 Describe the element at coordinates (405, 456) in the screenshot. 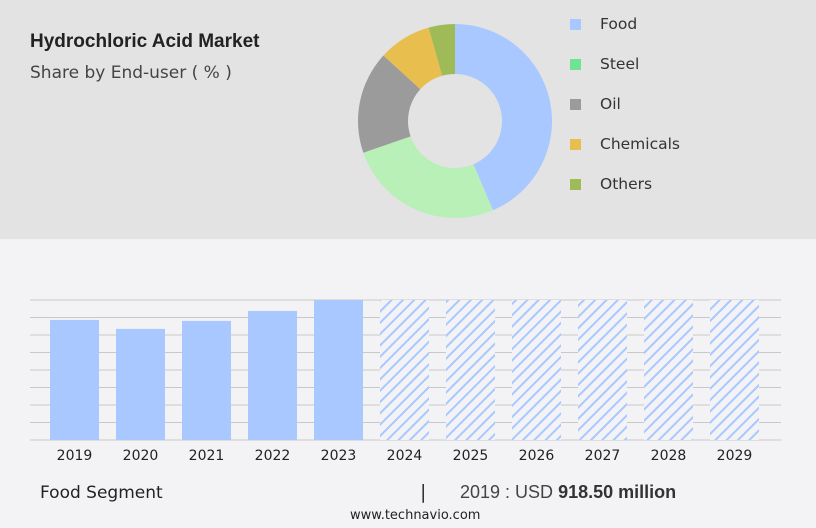

I see `x-tick-label: 2024` at that location.